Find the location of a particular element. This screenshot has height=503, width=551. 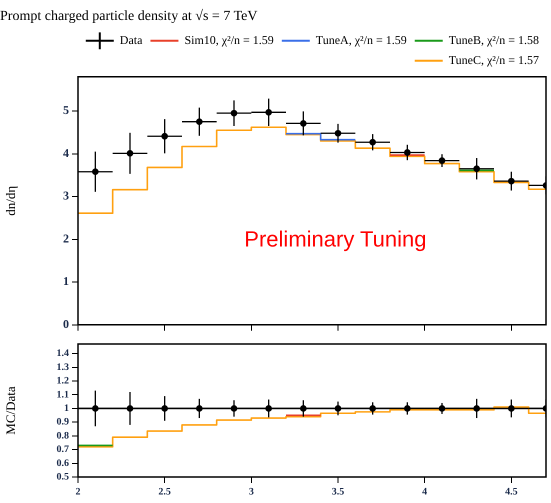

y-axis-title: MC/Data is located at coordinates (10, 410).